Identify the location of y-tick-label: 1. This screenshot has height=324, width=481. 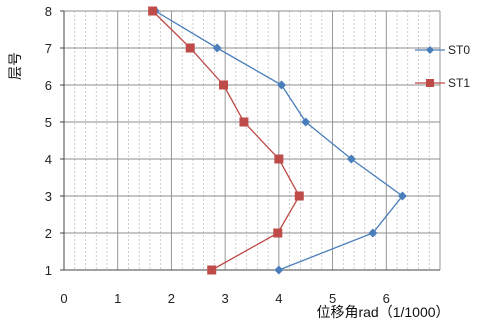
(48, 270).